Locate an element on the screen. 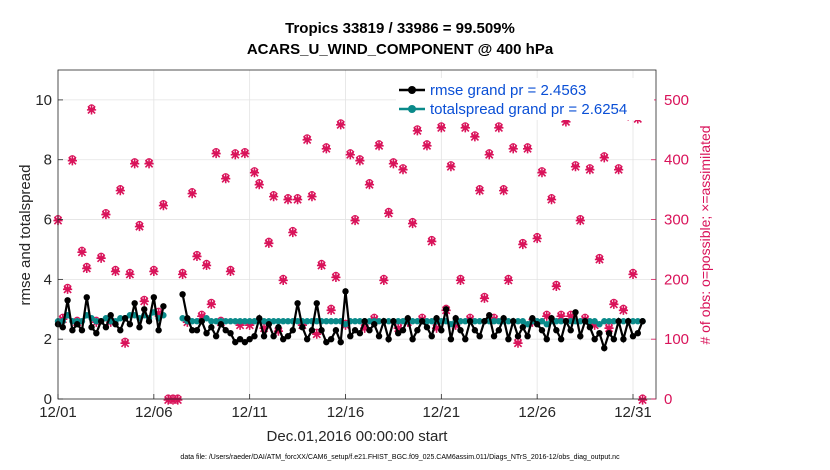 This screenshot has height=470, width=830. y-axis-label: rmse and totalspread is located at coordinates (25, 235).